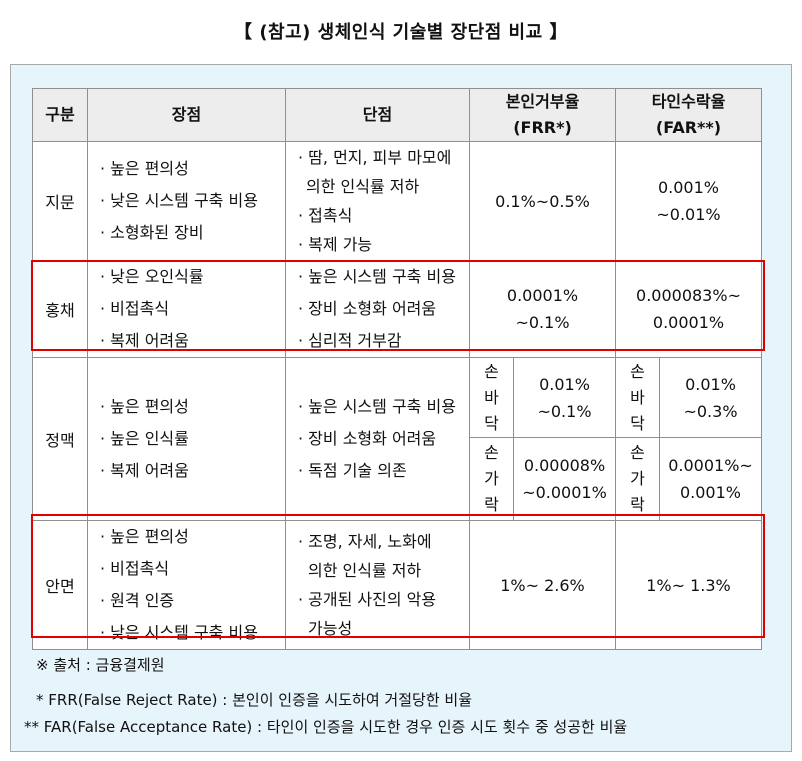  What do you see at coordinates (192, 439) in the screenshot?
I see `pros-item: 높은 인식률` at bounding box center [192, 439].